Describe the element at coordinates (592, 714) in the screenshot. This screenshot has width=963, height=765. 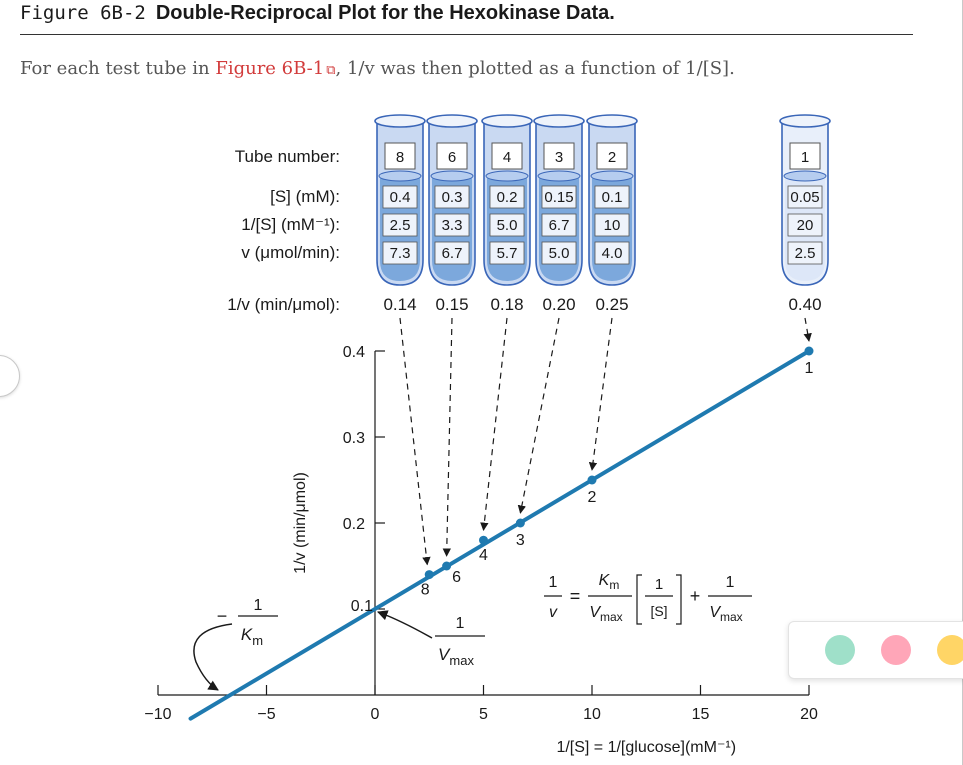
I see `x-tick-label: 10` at that location.